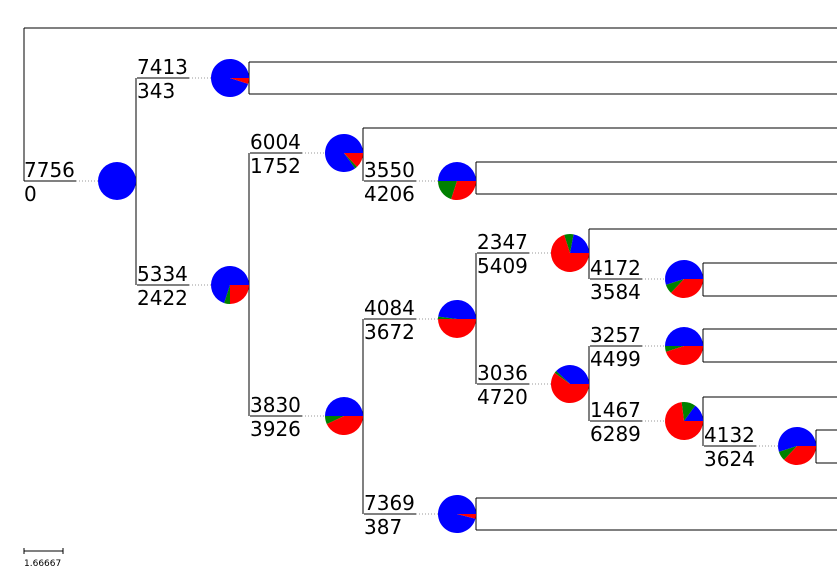 Image resolution: width=837 pixels, height=572 pixels. Describe the element at coordinates (729, 435) in the screenshot. I see `node-count-top: 4132` at that location.